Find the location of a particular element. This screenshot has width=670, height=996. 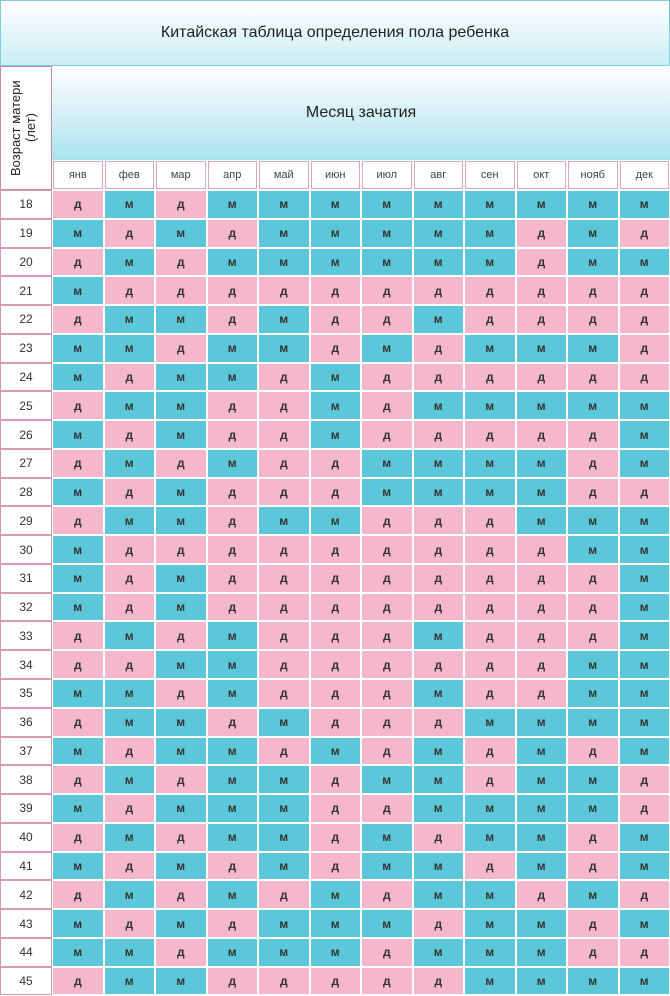

month-header: июн is located at coordinates (335, 175).